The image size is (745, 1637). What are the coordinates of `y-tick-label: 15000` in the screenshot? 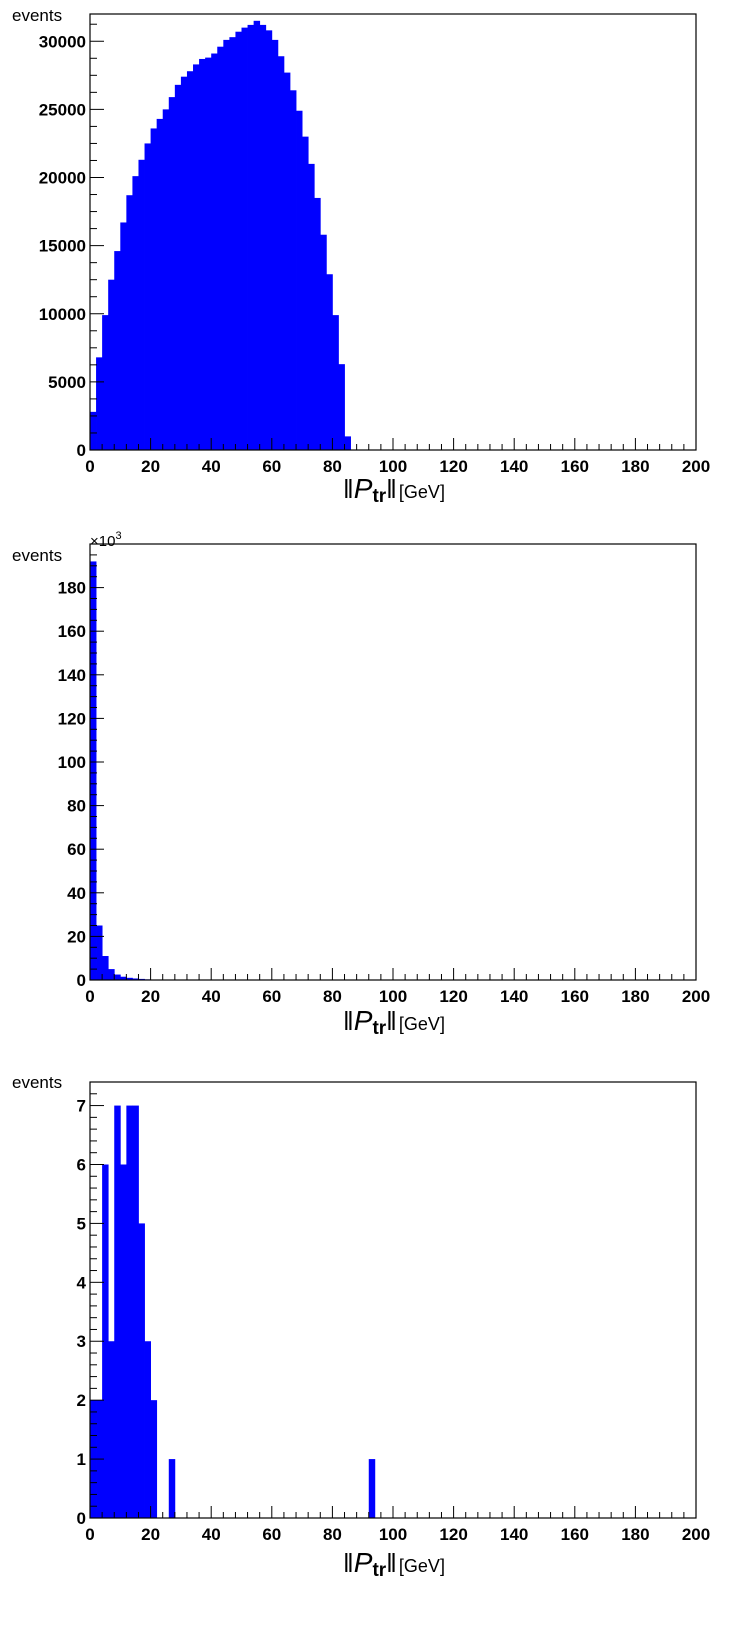 It's located at (62, 246).